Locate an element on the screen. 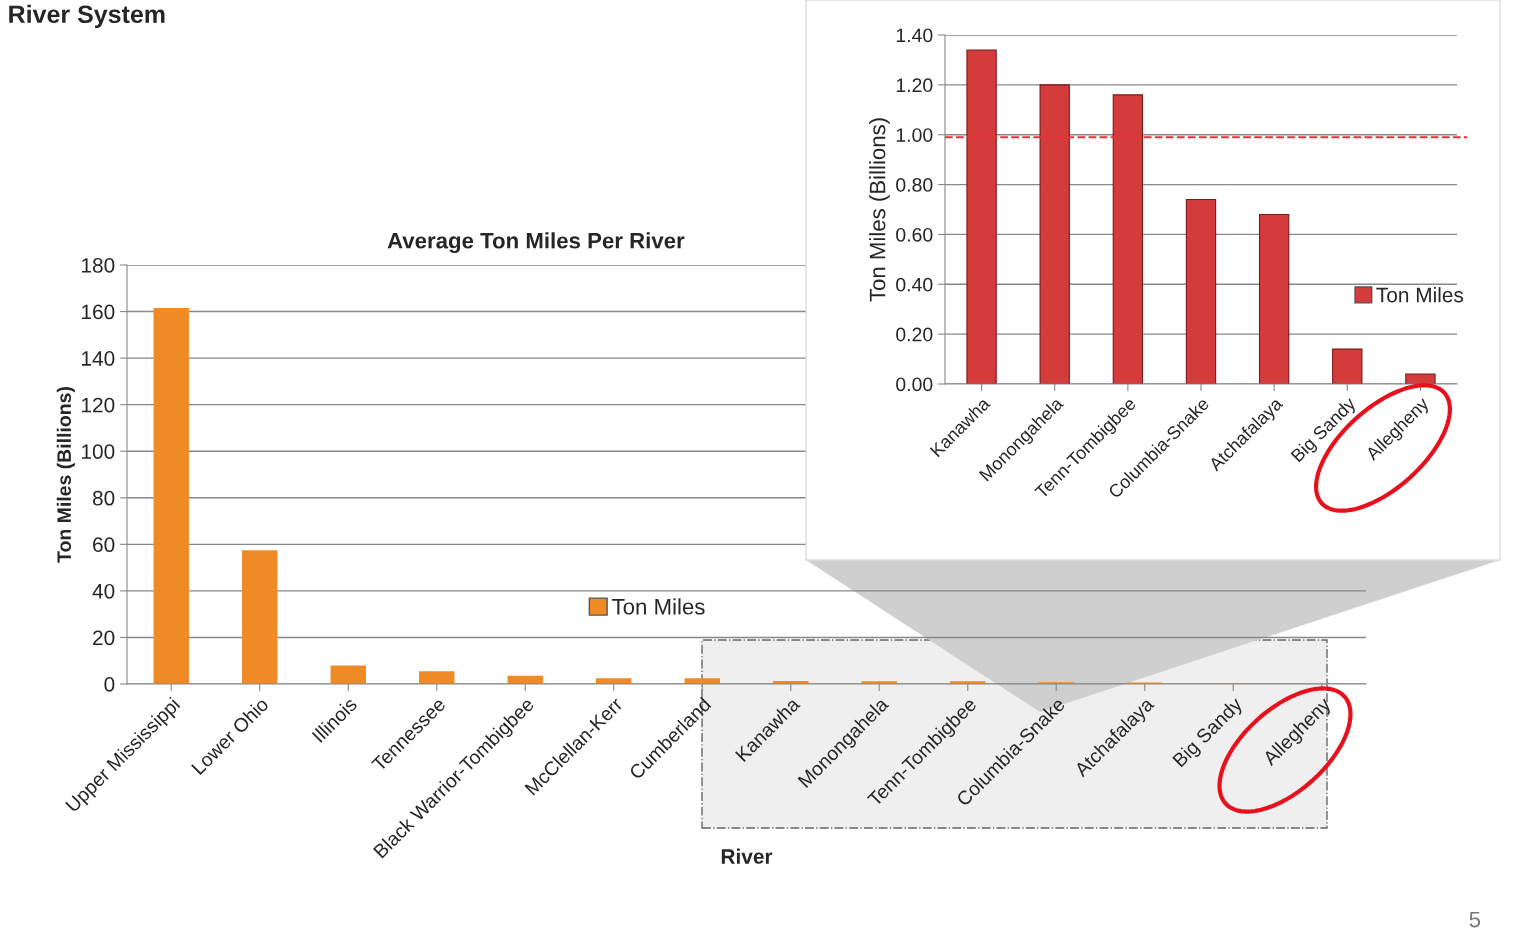 The height and width of the screenshot is (946, 1519). y-tick-label: 100 is located at coordinates (98, 451).